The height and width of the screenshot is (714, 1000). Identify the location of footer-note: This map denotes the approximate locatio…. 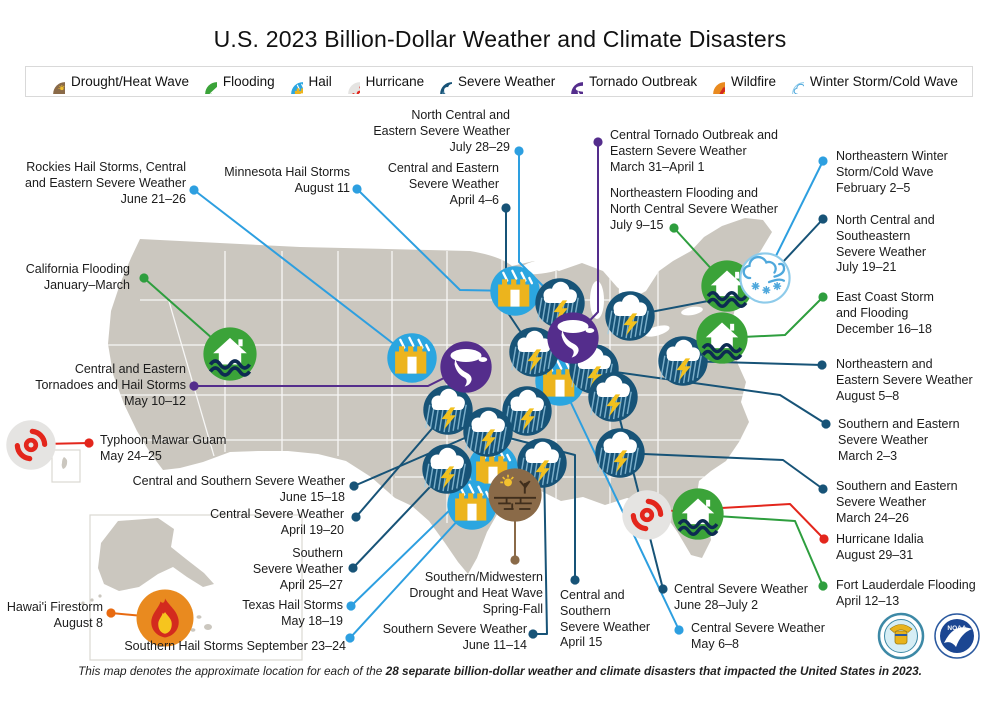
(500, 671).